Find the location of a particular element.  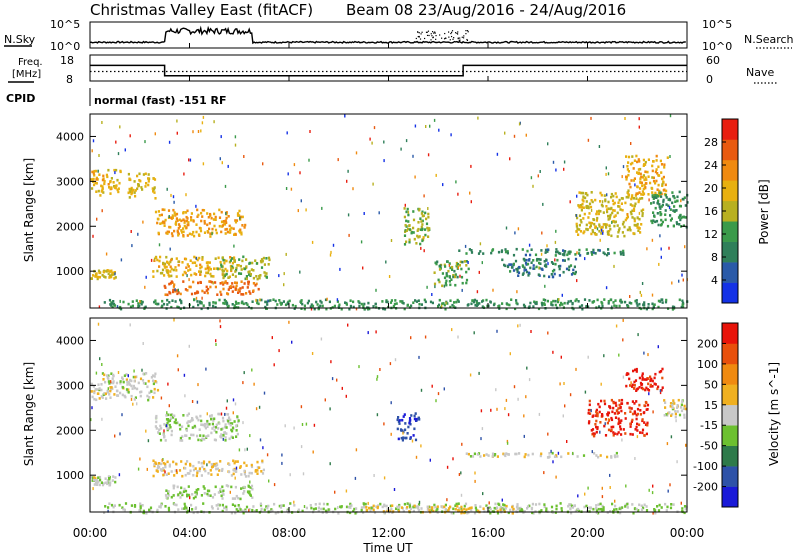

freq-tick-bottom: 8 is located at coordinates (69, 79).